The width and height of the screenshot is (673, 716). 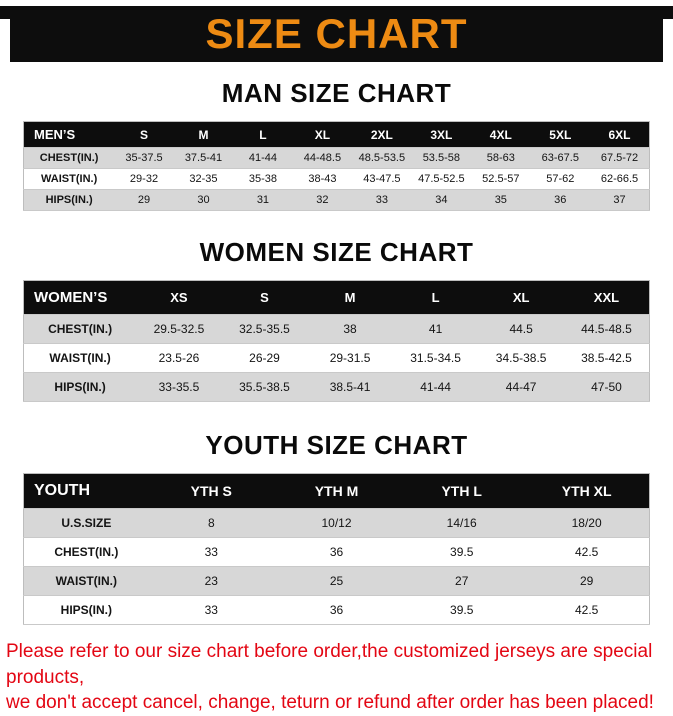 I want to click on table-cell: 29-31.5, so click(x=350, y=358).